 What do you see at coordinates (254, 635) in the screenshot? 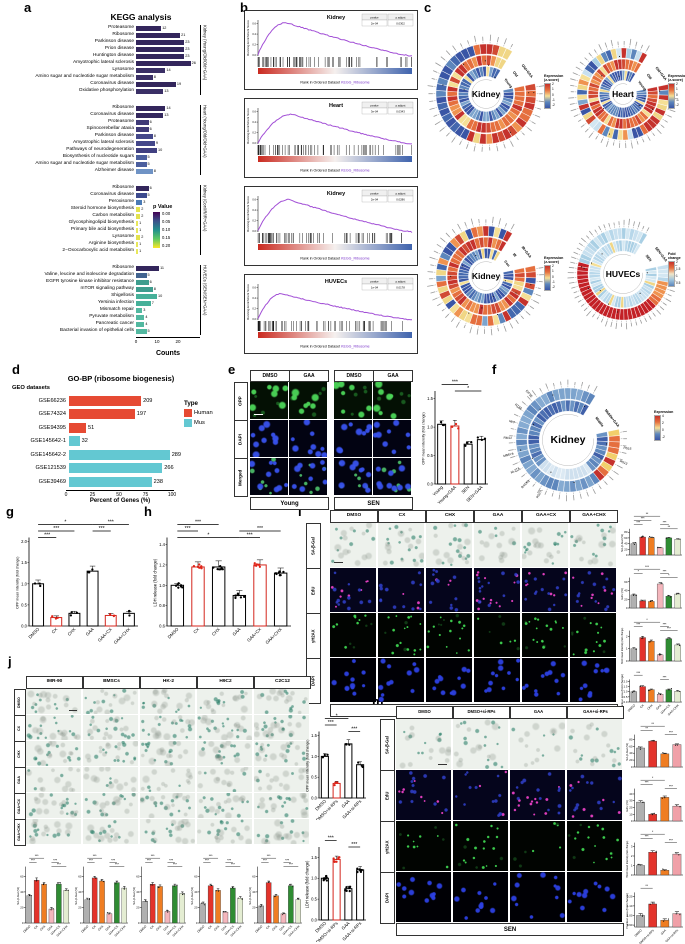
I see `x-tick-label: GAA+CX` at bounding box center [254, 635].